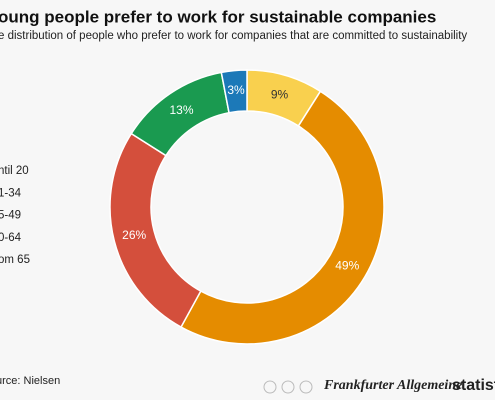 The image size is (495, 400). What do you see at coordinates (473, 385) in the screenshot?
I see `credit-statista: statist` at bounding box center [473, 385].